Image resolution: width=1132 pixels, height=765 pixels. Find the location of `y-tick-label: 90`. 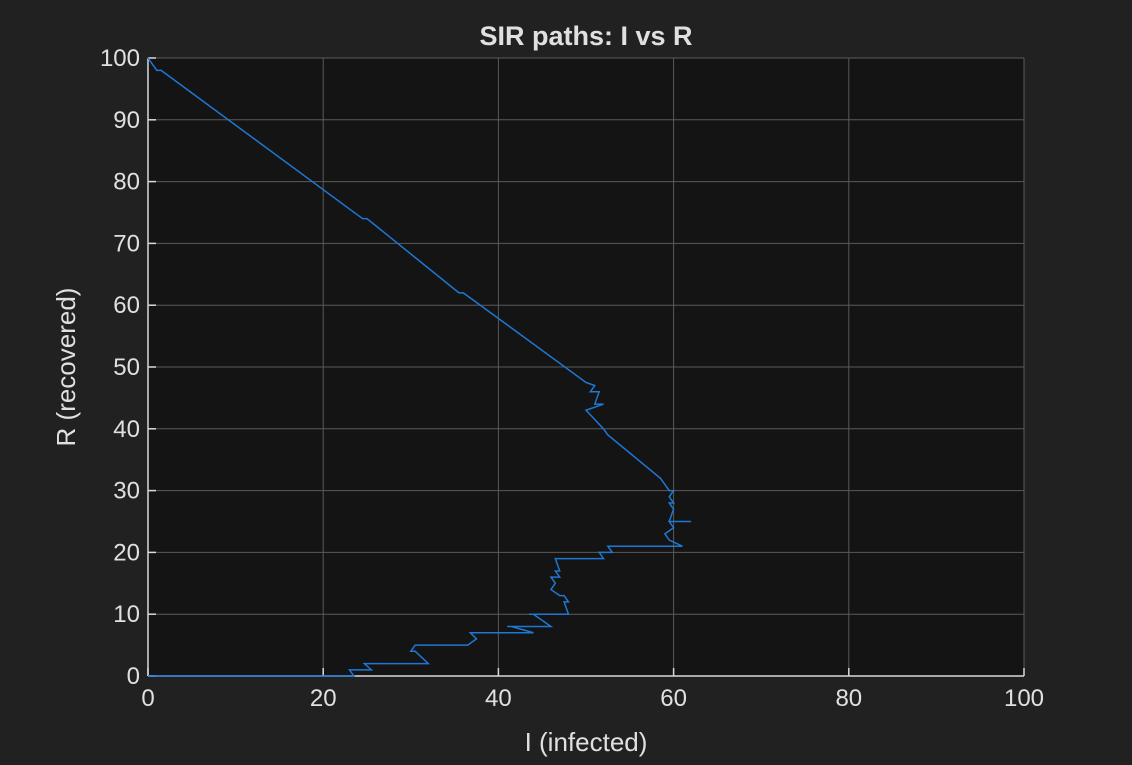

y-tick-label: 90 is located at coordinates (126, 120).